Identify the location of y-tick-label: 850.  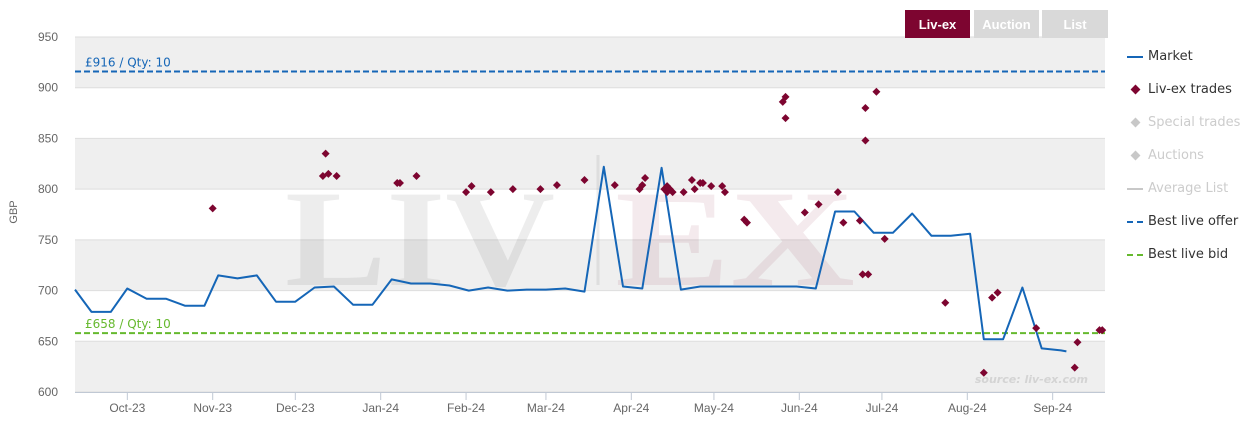
(48, 138).